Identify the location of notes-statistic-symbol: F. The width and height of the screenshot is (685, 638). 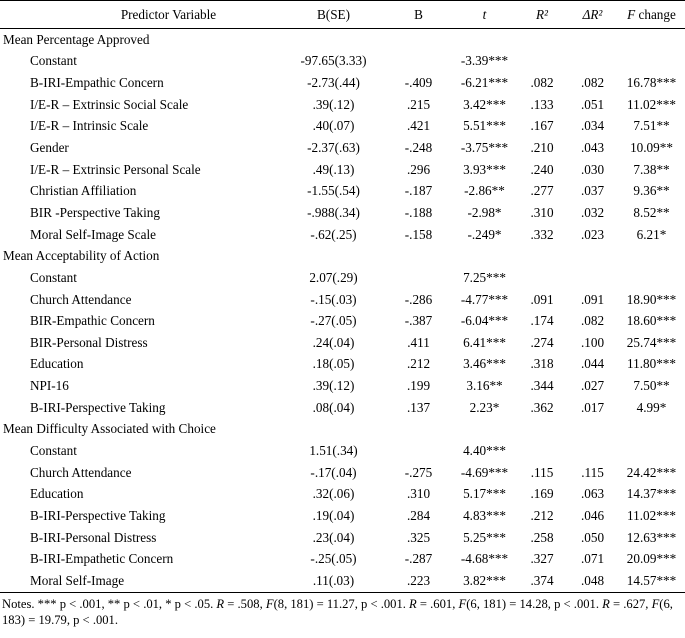
(462, 603).